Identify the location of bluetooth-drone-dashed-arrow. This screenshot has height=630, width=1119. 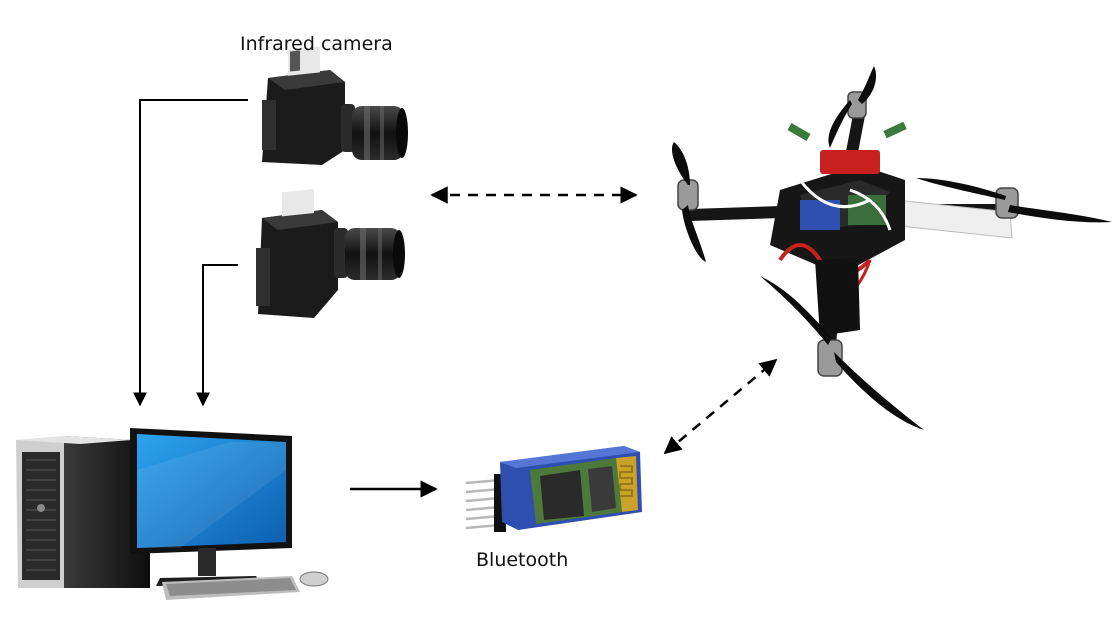
(720, 406).